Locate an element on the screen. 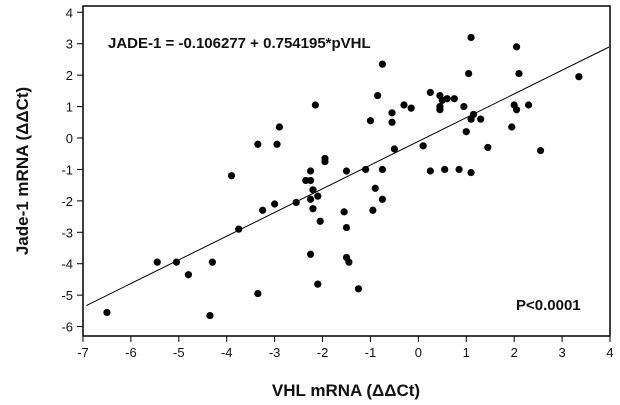 This screenshot has width=620, height=405. y-tick-label: -4 is located at coordinates (67, 264).